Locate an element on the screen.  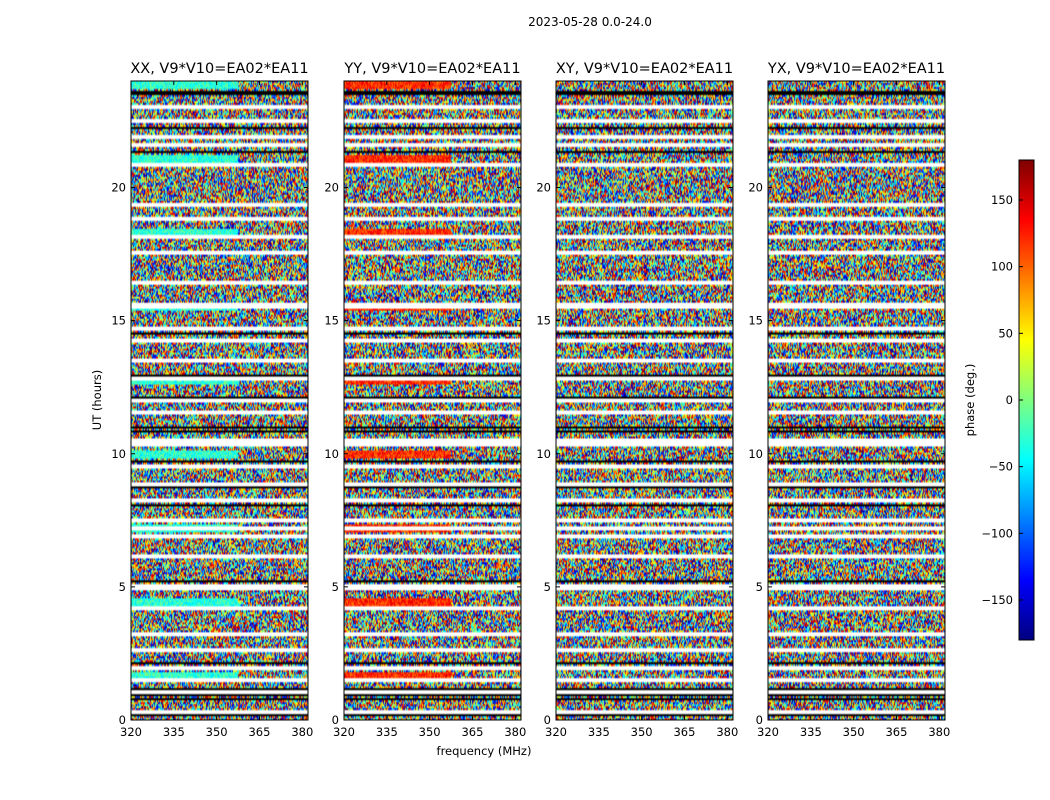
panel-title: YY, V9*V10=EA02*EA11 is located at coordinates (431, 69).